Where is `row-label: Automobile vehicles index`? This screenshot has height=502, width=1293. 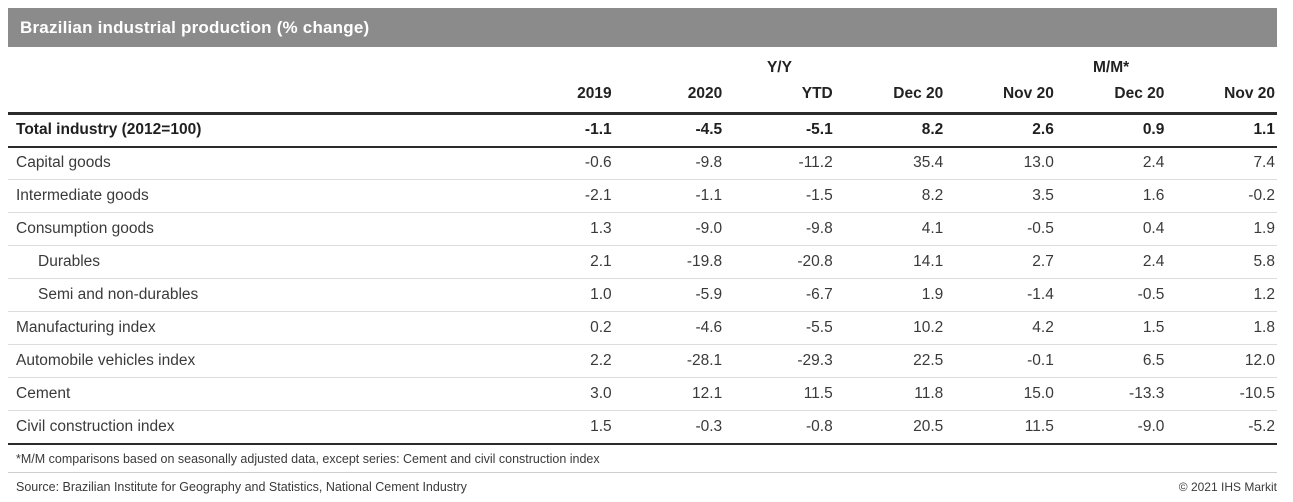 row-label: Automobile vehicles index is located at coordinates (106, 360).